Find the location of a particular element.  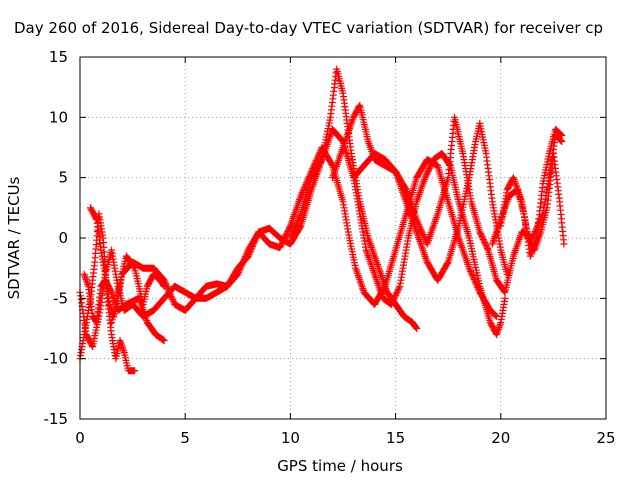

y-tick-label: 0 is located at coordinates (63, 238).